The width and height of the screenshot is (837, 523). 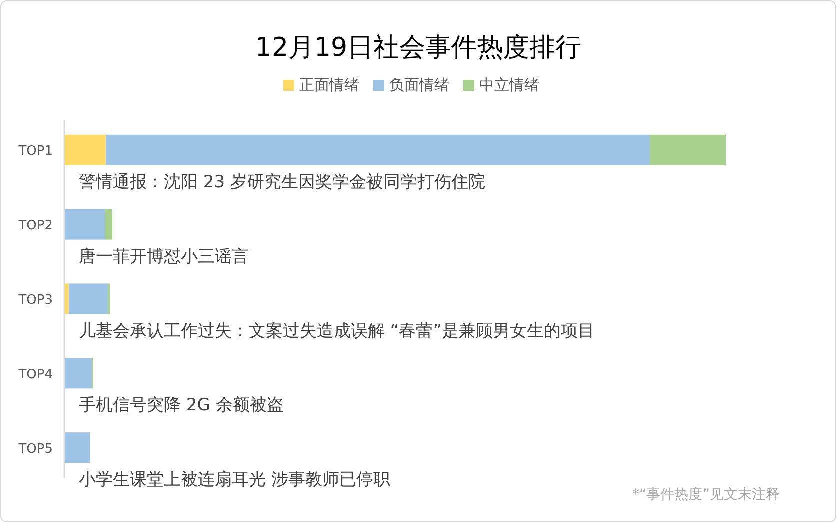 What do you see at coordinates (282, 182) in the screenshot?
I see `annotation: 警情通报：沈阳 23 岁研究生因奖学金被同学打伤住院` at bounding box center [282, 182].